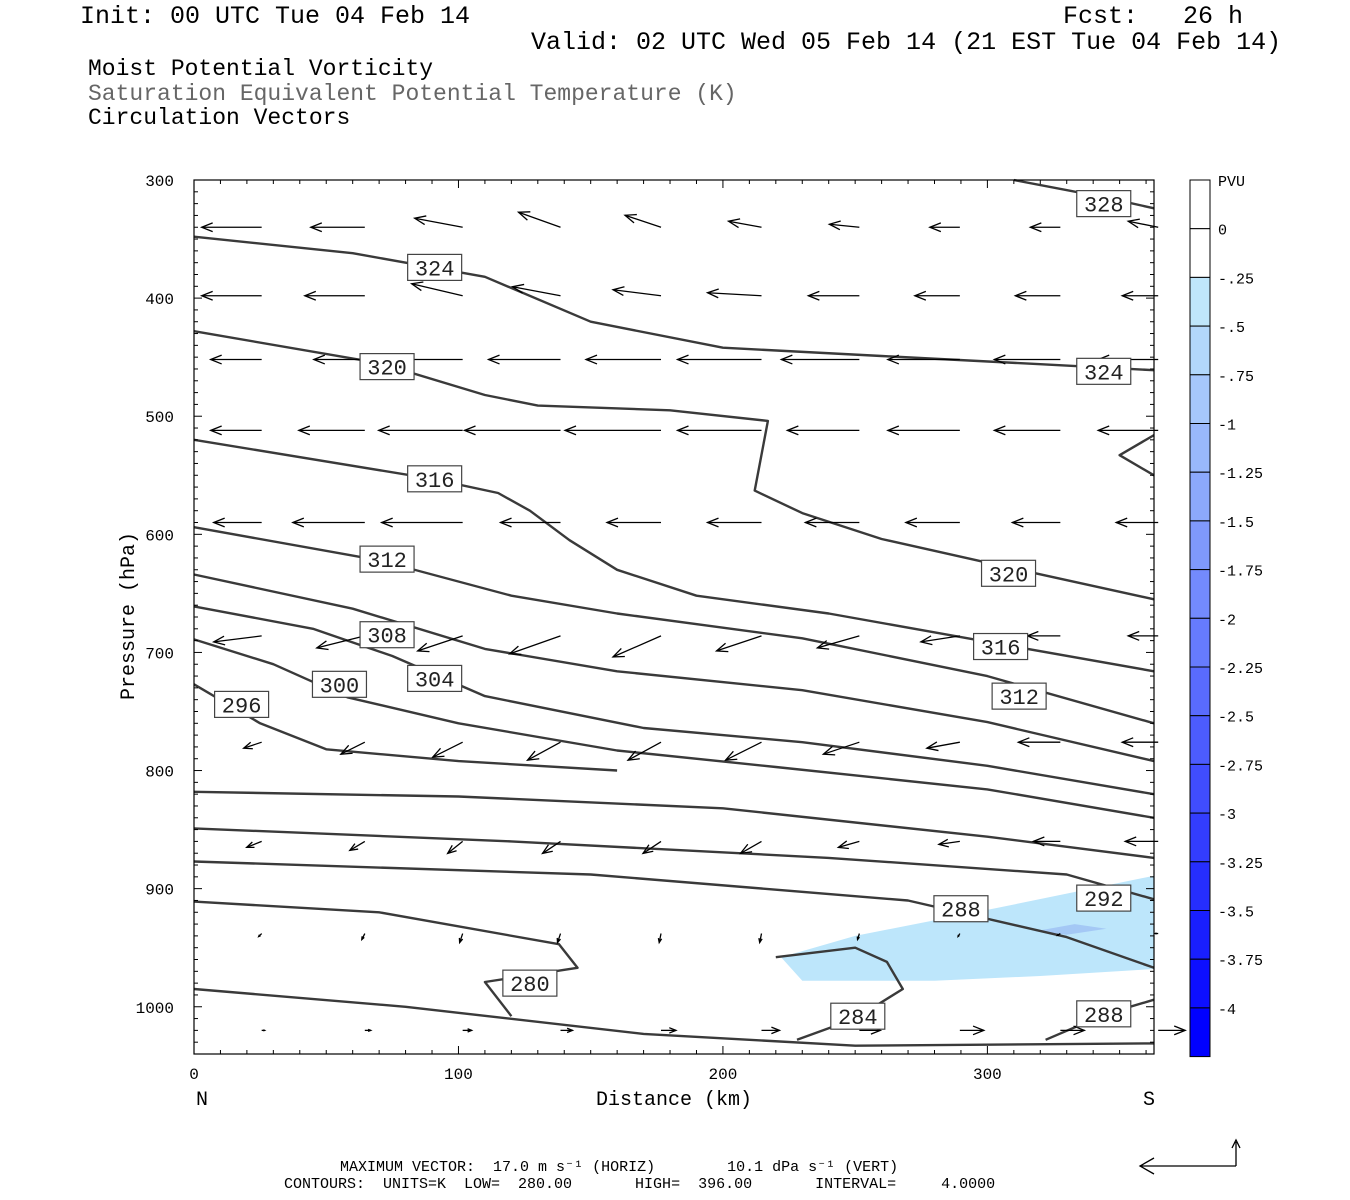 This screenshot has width=1350, height=1200. Describe the element at coordinates (159, 891) in the screenshot. I see `y-tick-label: 900` at that location.